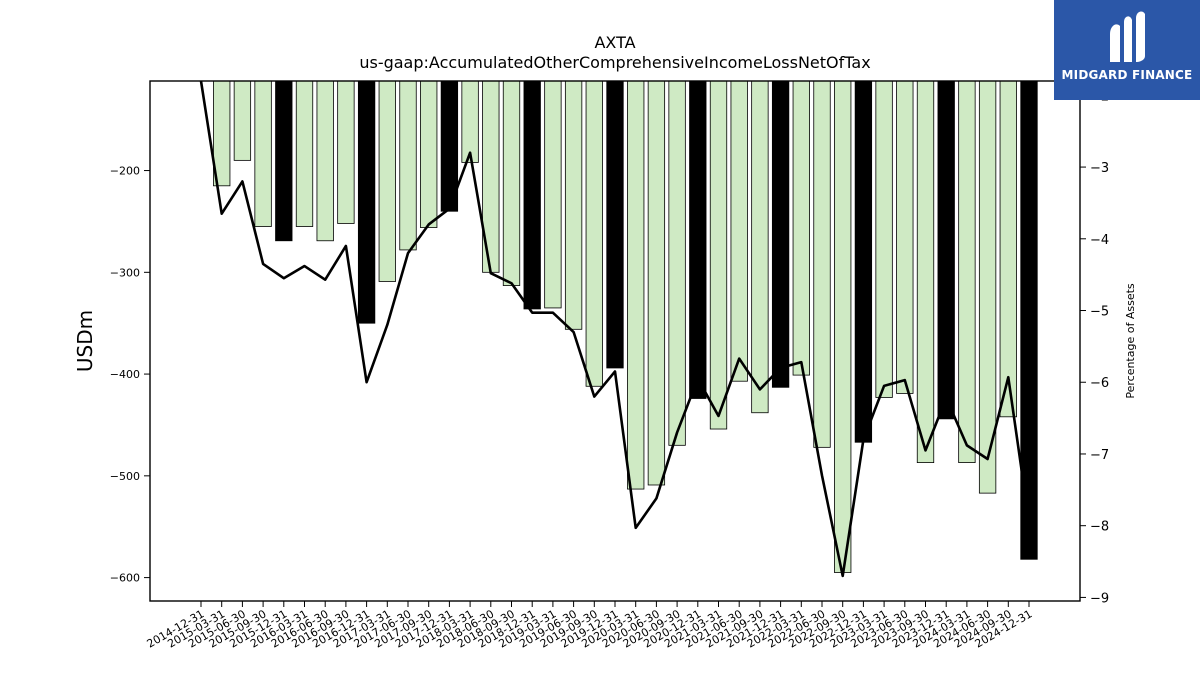 Image resolution: width=1200 pixels, height=675 pixels. What do you see at coordinates (1099, 240) in the screenshot?
I see `y2-tick-label: −4` at bounding box center [1099, 240].